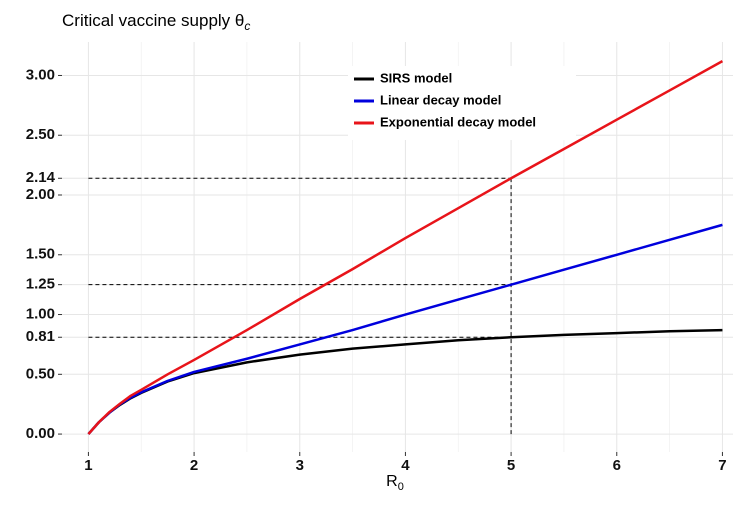 The width and height of the screenshot is (750, 505). I want to click on y-tick-label: 1.50, so click(40, 254).